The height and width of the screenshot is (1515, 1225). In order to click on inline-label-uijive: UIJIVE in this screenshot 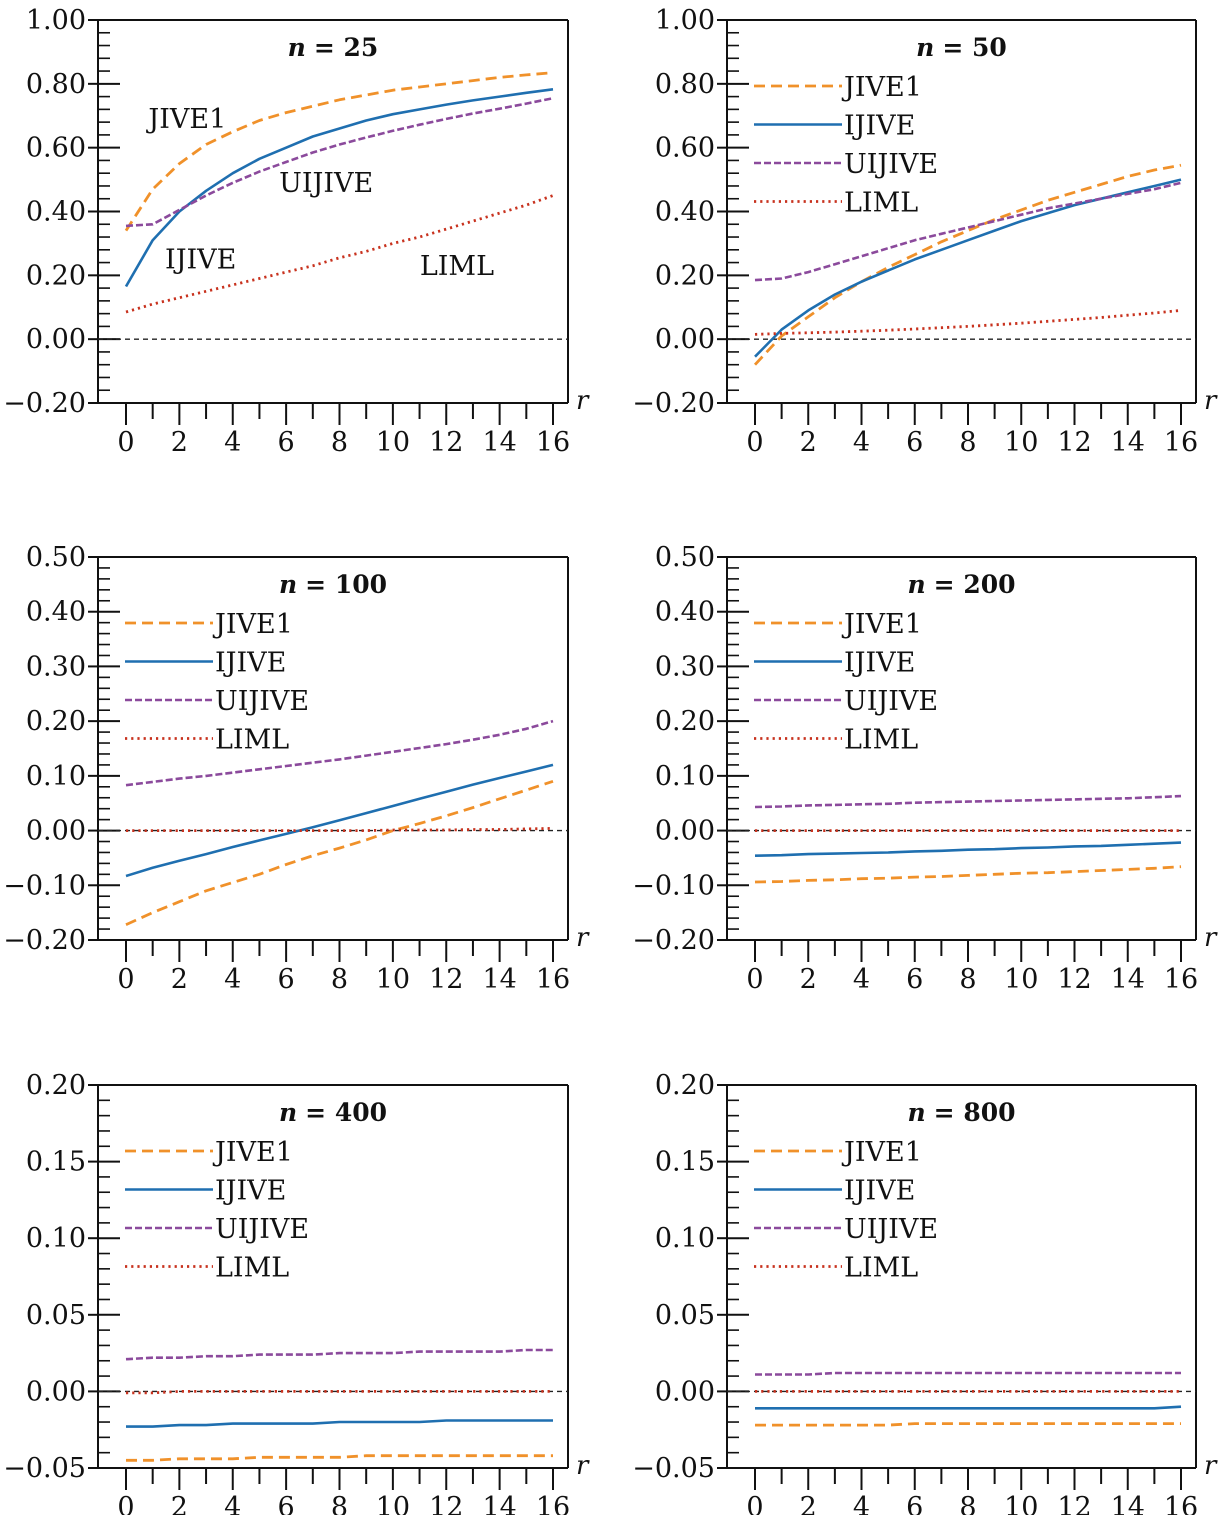, I will do `click(326, 183)`.